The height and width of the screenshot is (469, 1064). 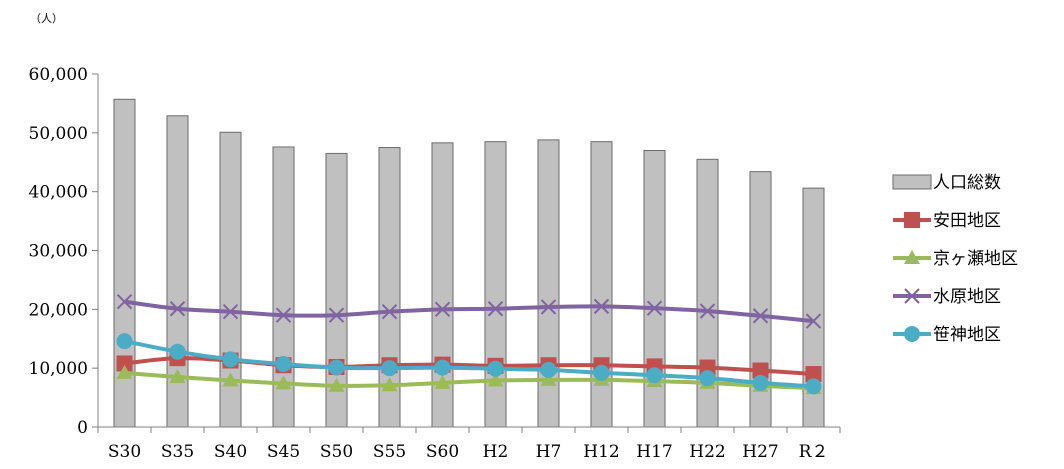 I want to click on point-水原地区-H7, so click(x=548, y=307).